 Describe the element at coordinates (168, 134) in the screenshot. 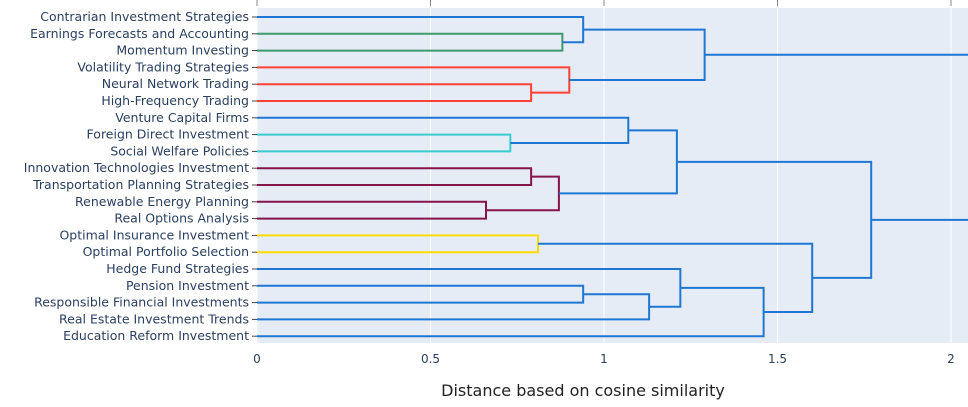

I see `leaf-label: Foreign Direct Investment` at that location.